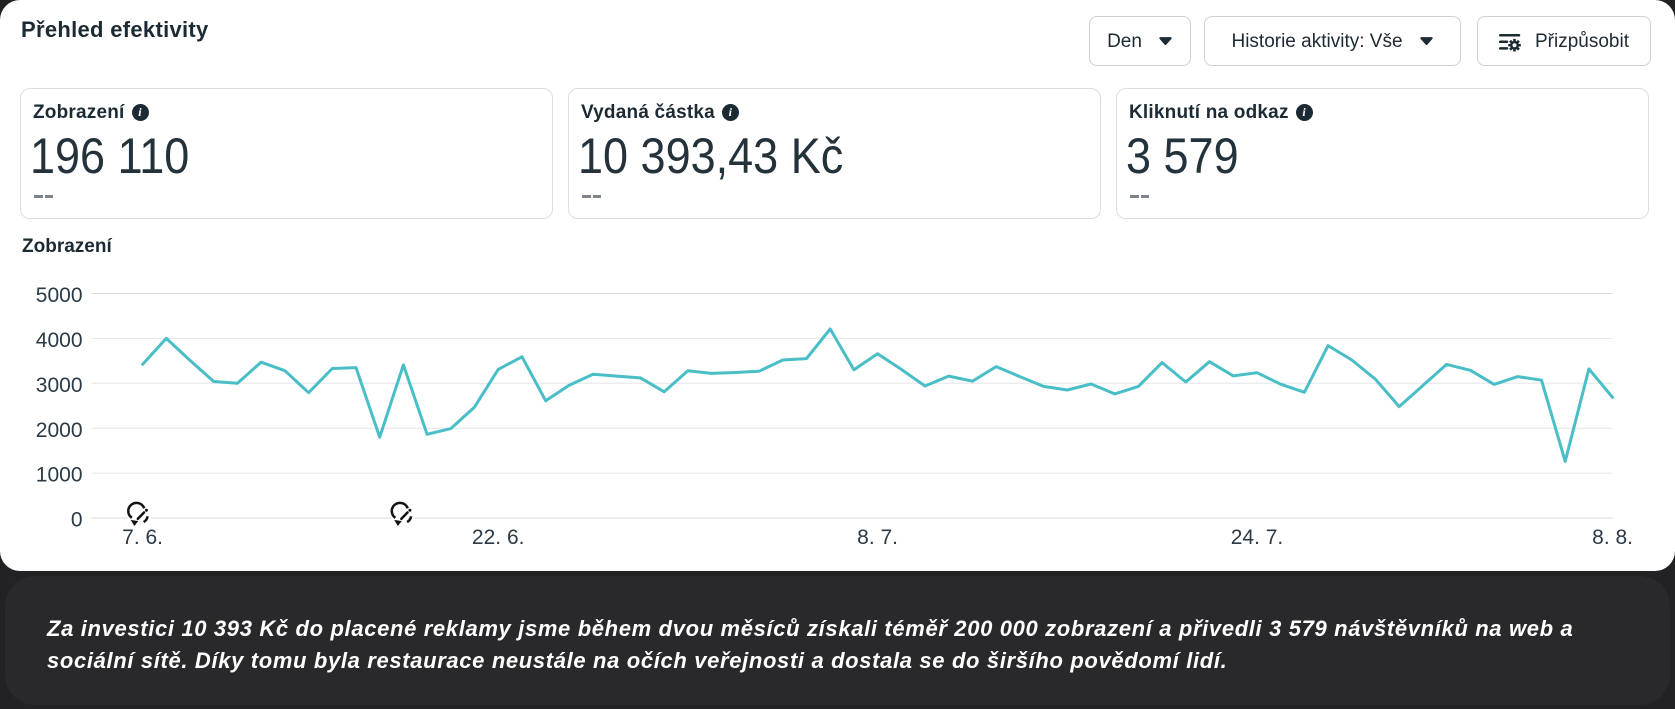 The height and width of the screenshot is (709, 1675). What do you see at coordinates (59, 475) in the screenshot?
I see `svg-text: 1000` at bounding box center [59, 475].